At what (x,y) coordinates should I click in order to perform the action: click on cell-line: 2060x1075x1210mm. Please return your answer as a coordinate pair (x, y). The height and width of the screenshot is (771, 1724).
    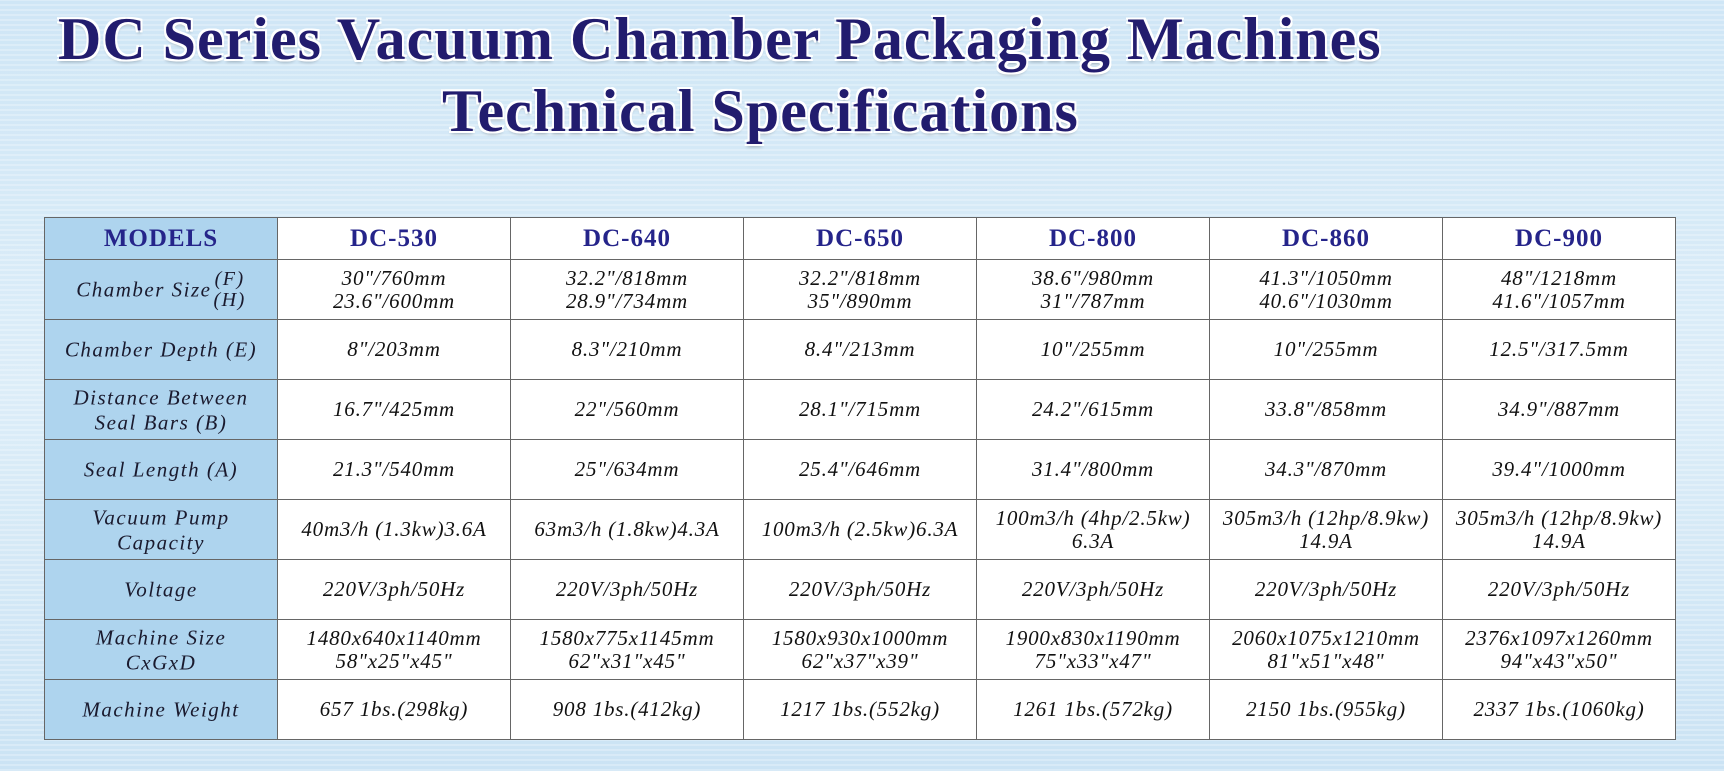
    Looking at the image, I should click on (1326, 637).